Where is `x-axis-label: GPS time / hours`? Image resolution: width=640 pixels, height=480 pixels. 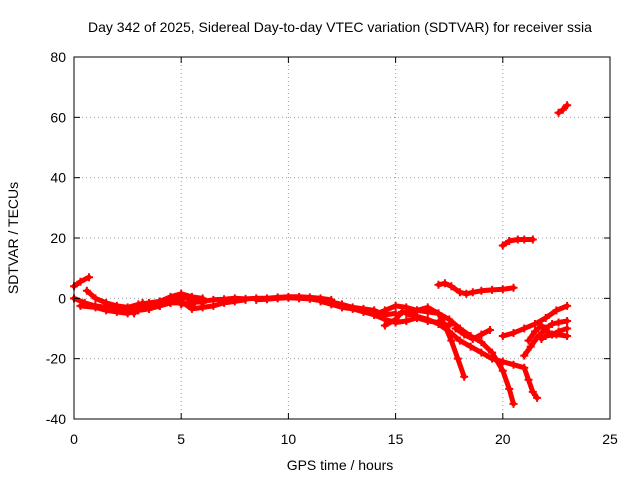
x-axis-label: GPS time / hours is located at coordinates (340, 465).